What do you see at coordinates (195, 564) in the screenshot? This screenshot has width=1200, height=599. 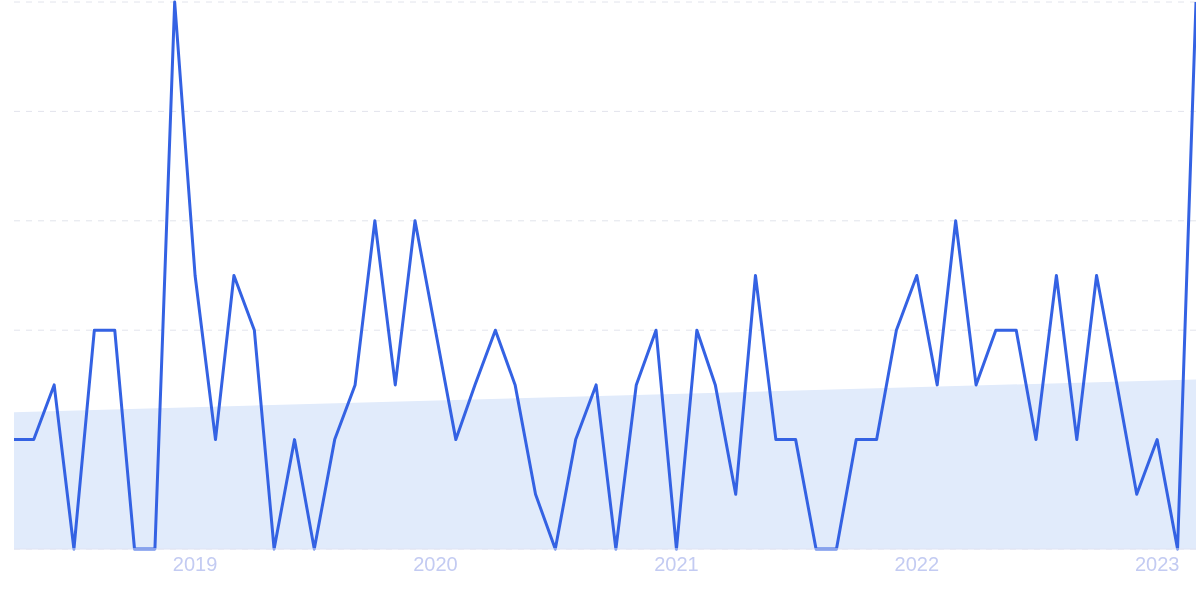 I see `x-tick-label: 2019` at bounding box center [195, 564].